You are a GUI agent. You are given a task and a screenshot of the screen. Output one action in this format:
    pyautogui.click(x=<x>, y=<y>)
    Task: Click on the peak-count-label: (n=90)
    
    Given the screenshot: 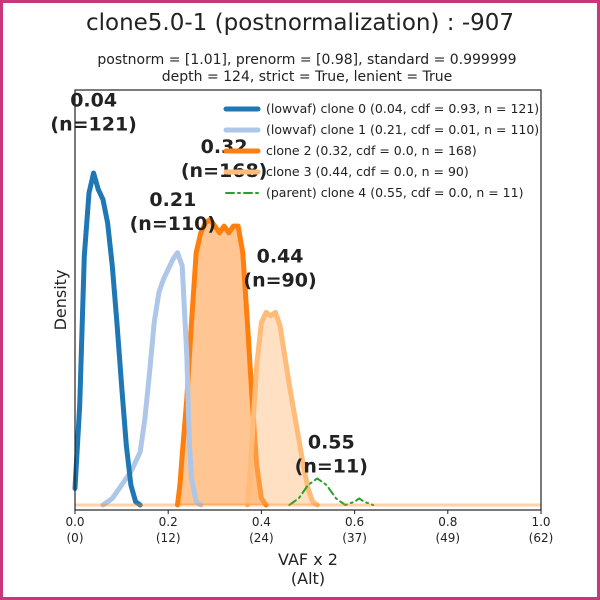 What is the action you would take?
    pyautogui.click(x=279, y=281)
    